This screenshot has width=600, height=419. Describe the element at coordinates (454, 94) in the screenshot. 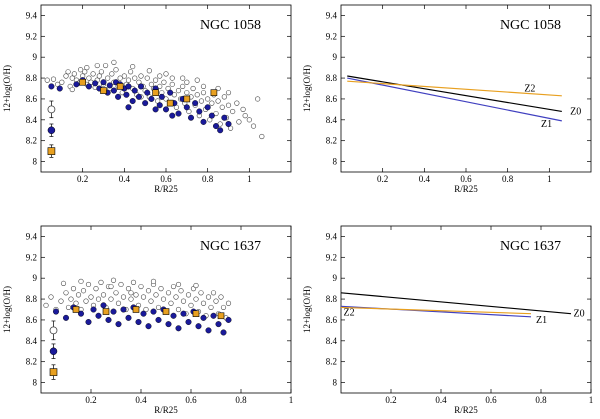

I see `fit-line-z0` at that location.